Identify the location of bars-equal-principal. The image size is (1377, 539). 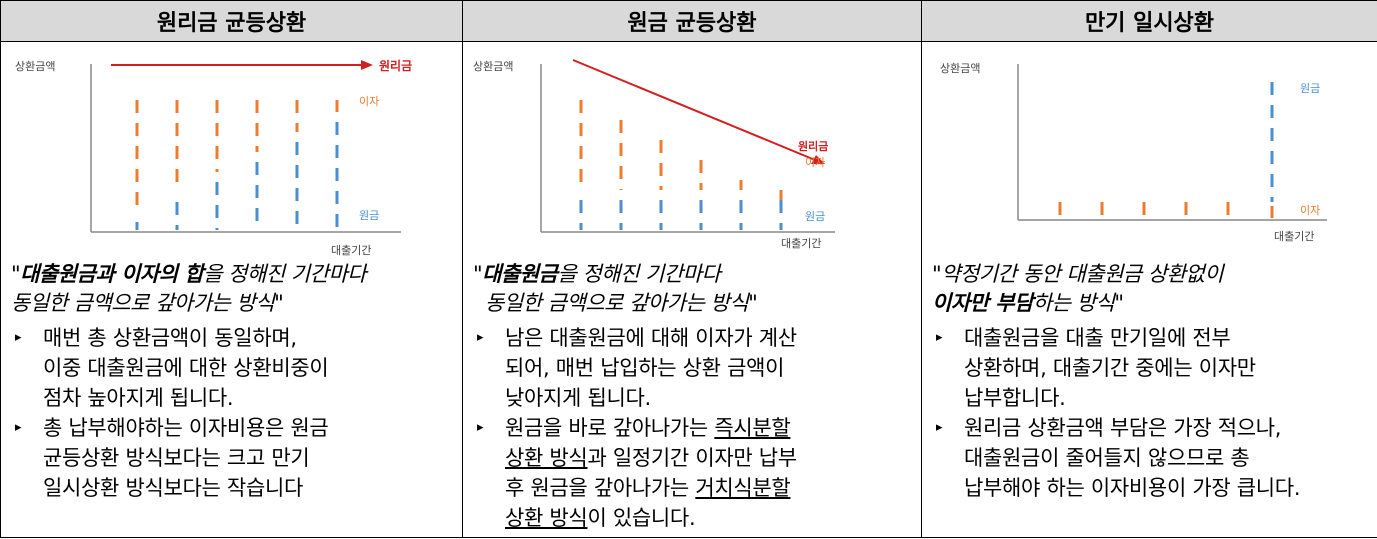
(681, 165).